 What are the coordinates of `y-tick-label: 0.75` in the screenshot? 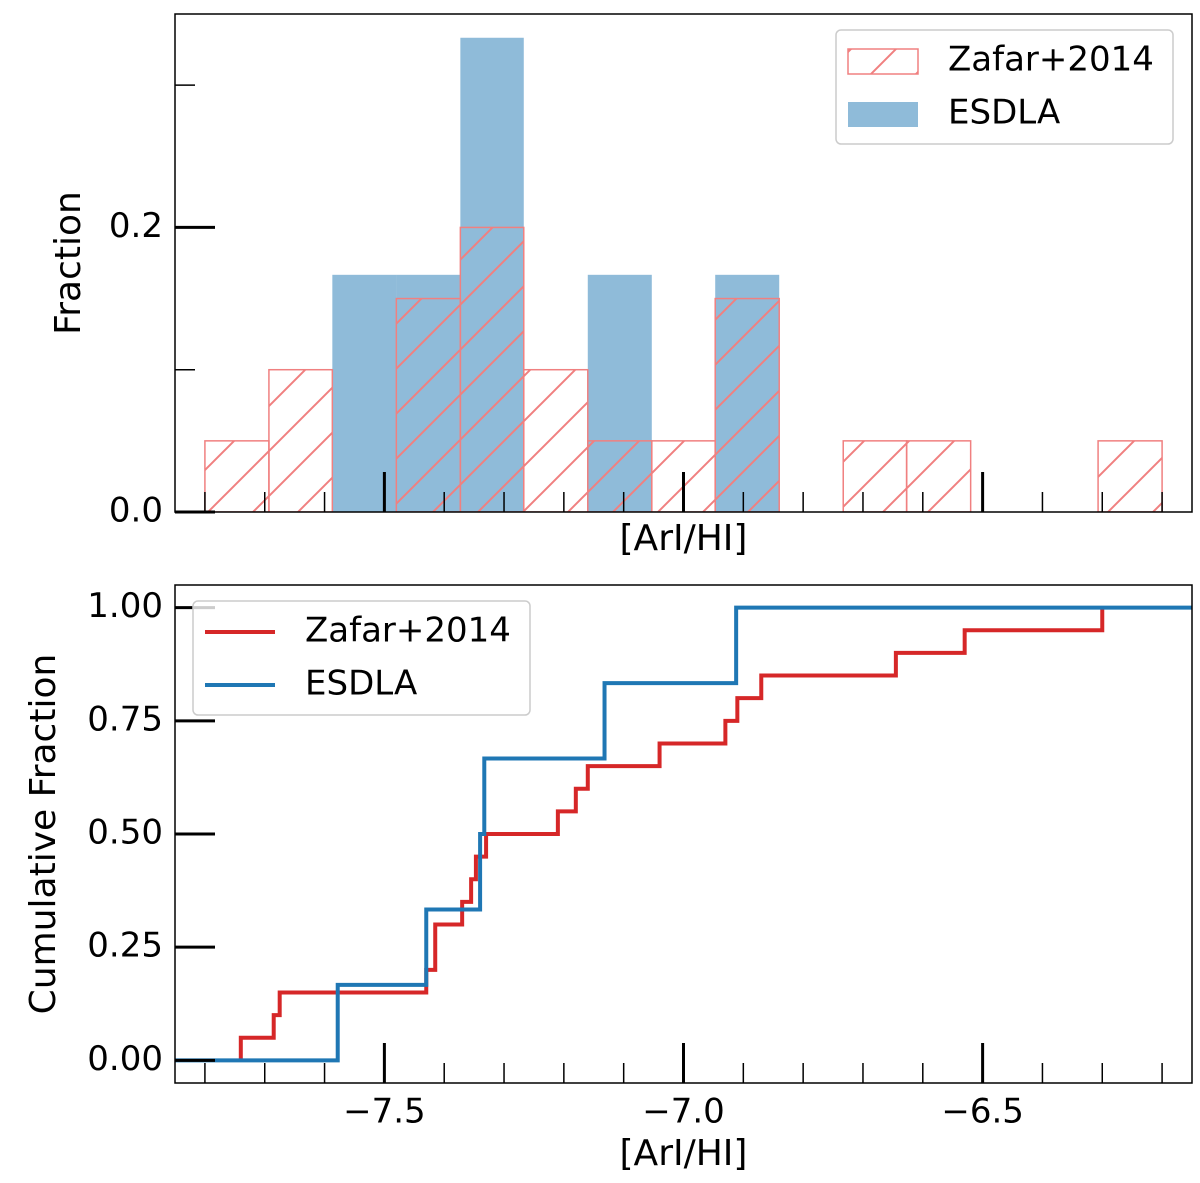 It's located at (125, 719).